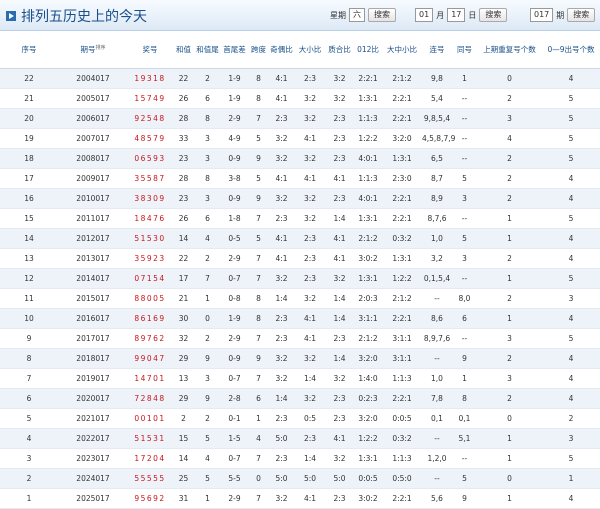 This screenshot has height=509, width=600. Describe the element at coordinates (183, 98) in the screenshot. I see `table-cell: 26` at that location.